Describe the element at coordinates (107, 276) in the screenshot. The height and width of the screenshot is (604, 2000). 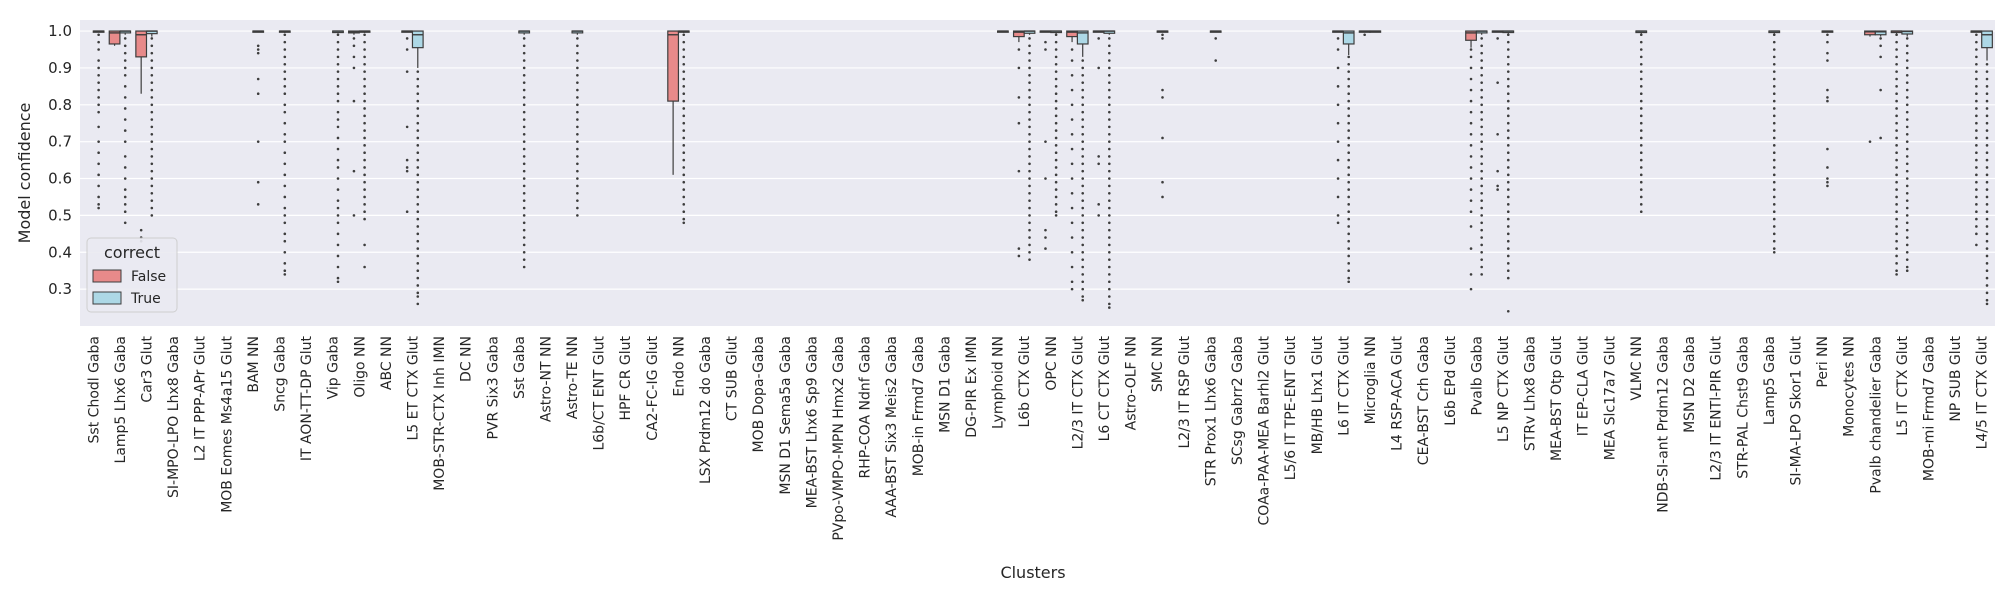
I see `legend-swatch-false` at that location.